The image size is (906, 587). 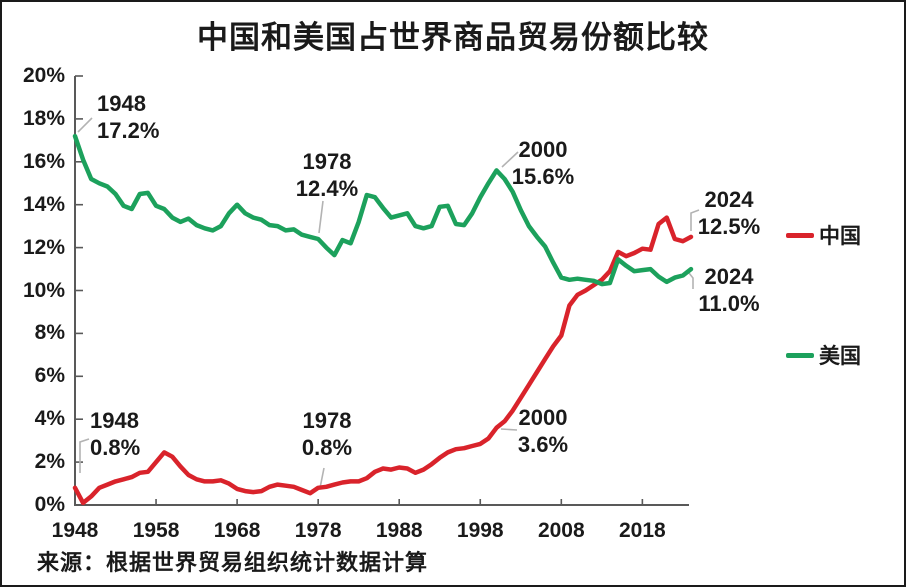 What do you see at coordinates (729, 226) in the screenshot?
I see `annotation-value: 12.5%` at bounding box center [729, 226].